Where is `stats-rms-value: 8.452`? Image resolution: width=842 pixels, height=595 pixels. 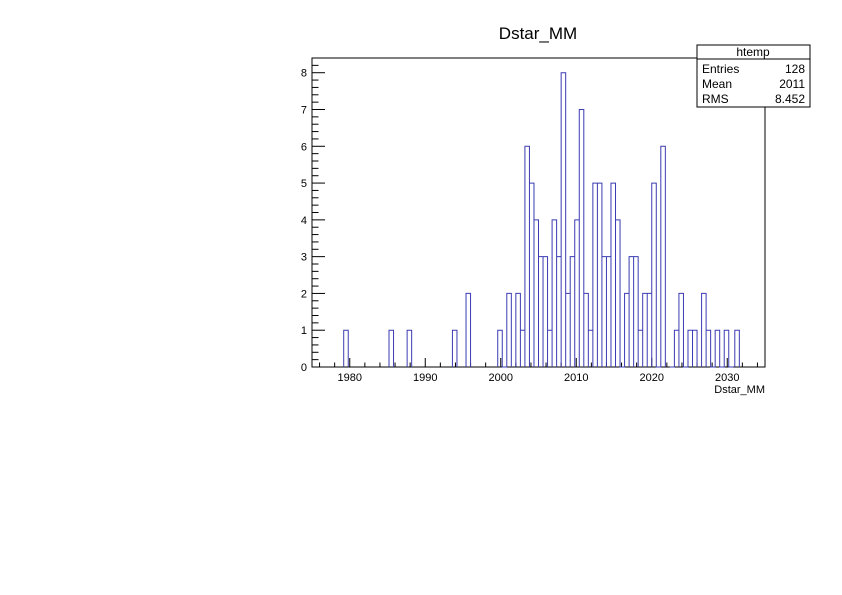
stats-rms-value: 8.452 is located at coordinates (790, 99).